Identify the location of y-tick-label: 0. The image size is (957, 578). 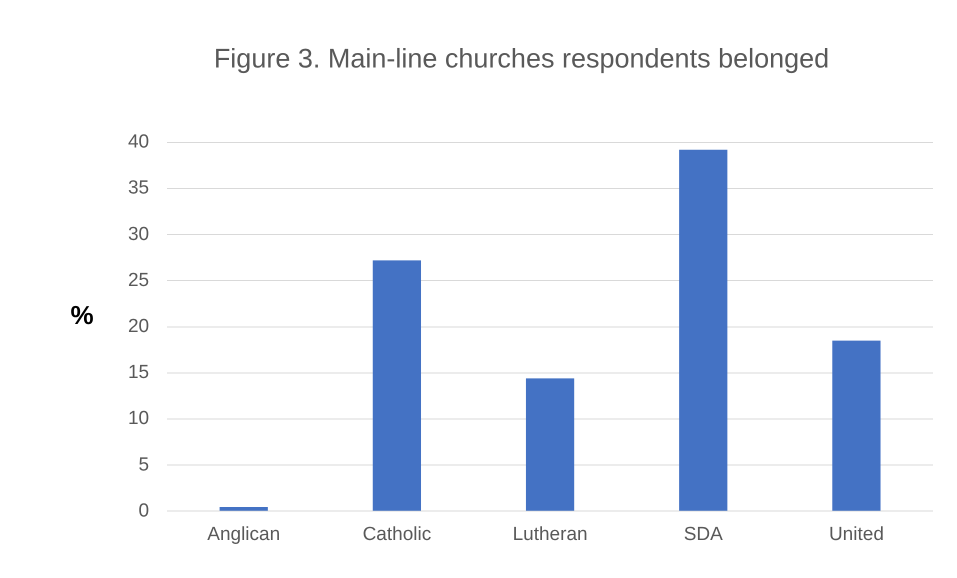
(144, 511).